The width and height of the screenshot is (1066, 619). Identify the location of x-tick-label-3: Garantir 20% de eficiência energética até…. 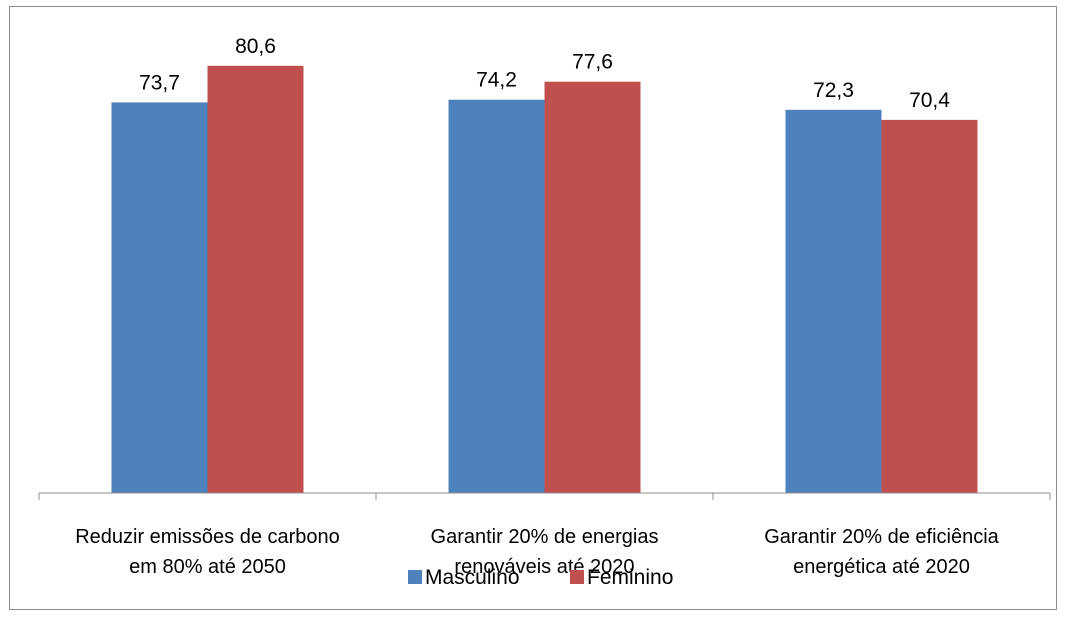
(881, 552).